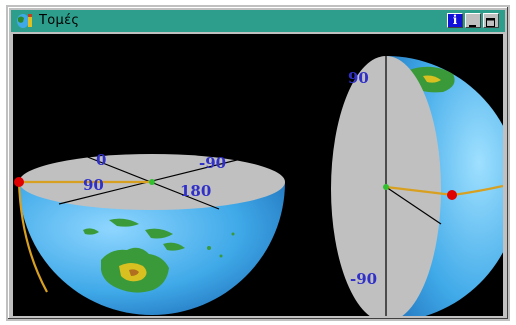  I want to click on maximize-icon, so click(490, 22).